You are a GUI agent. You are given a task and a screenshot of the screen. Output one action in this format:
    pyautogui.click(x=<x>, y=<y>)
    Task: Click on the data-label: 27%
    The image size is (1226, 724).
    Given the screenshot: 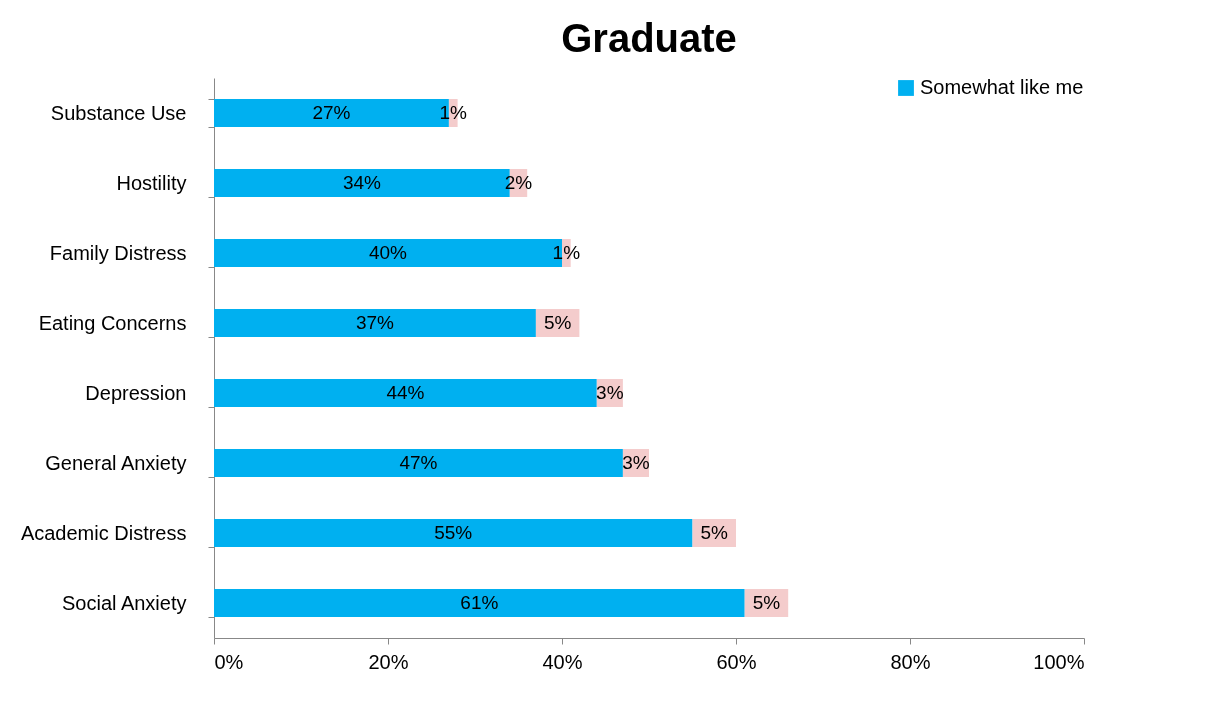 What is the action you would take?
    pyautogui.click(x=331, y=112)
    